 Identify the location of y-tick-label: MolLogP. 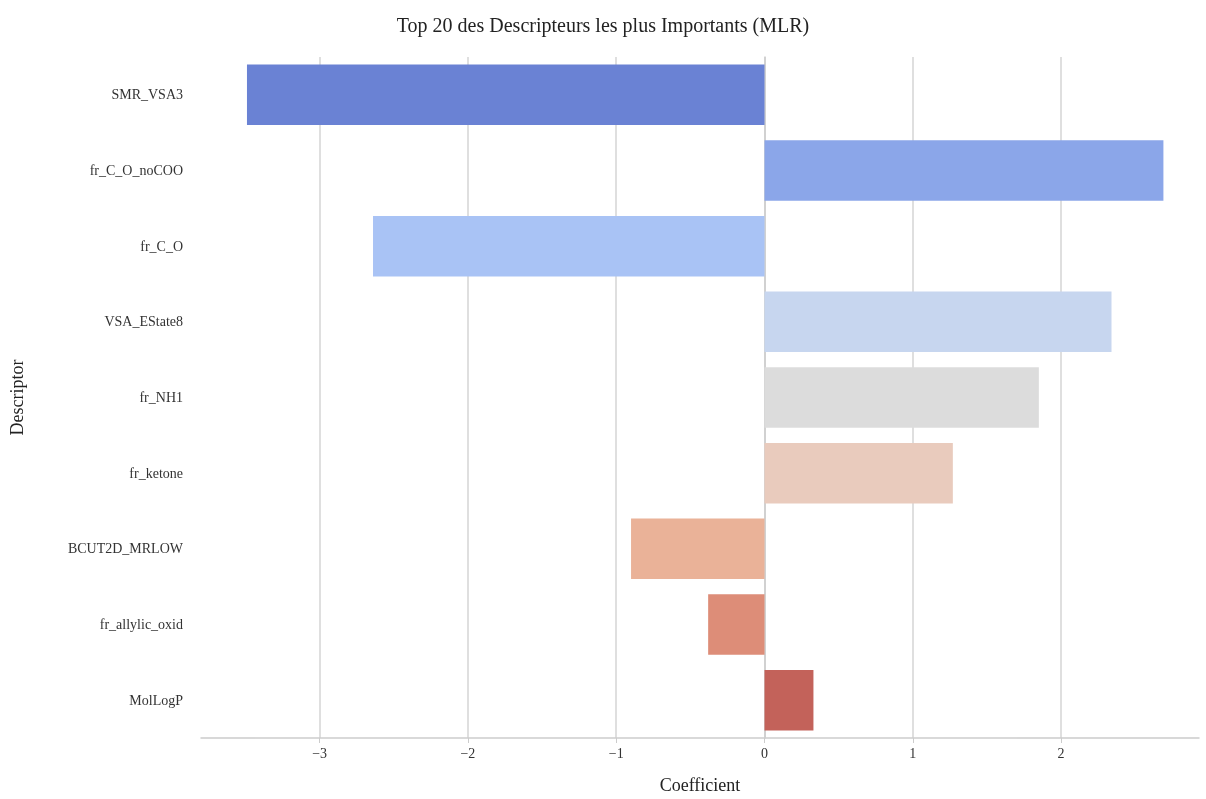
(156, 700).